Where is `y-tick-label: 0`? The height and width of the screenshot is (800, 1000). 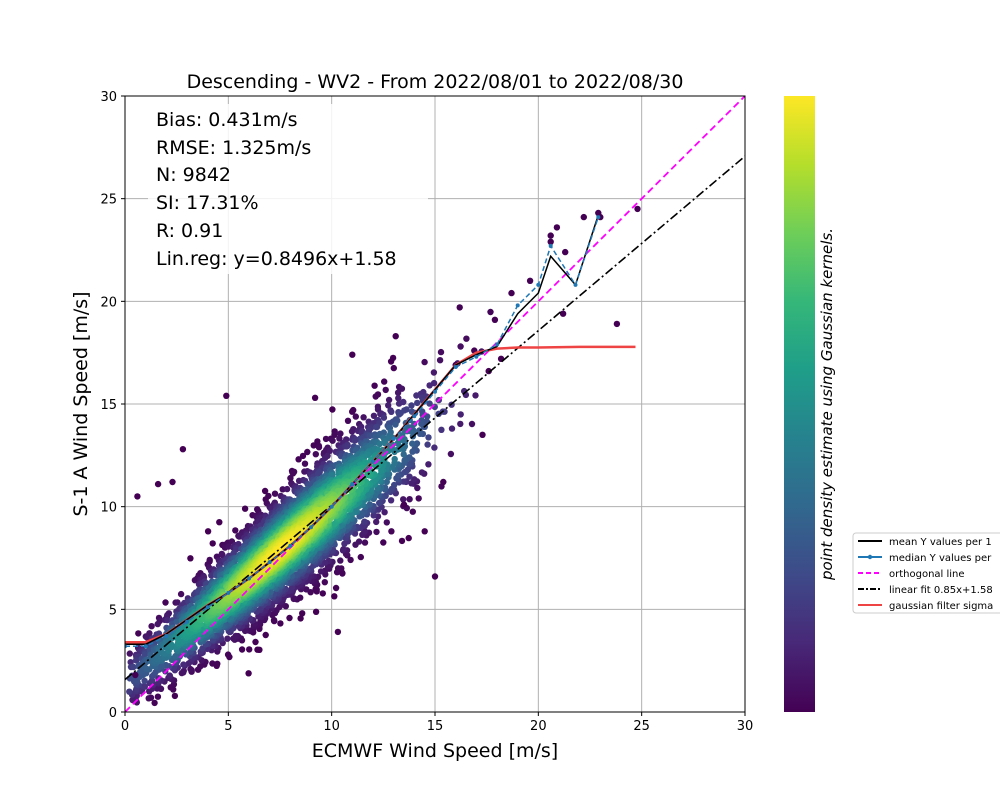 y-tick-label: 0 is located at coordinates (113, 713).